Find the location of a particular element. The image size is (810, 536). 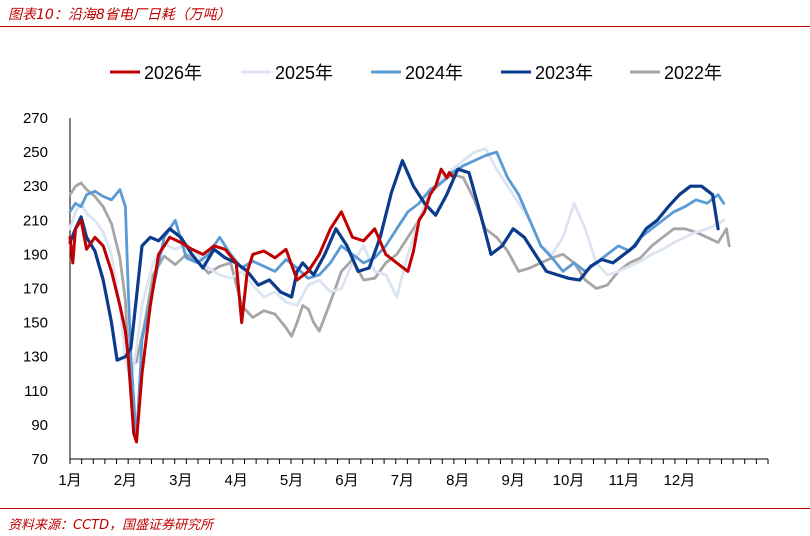

y-tick-label: 90 is located at coordinates (39, 425).